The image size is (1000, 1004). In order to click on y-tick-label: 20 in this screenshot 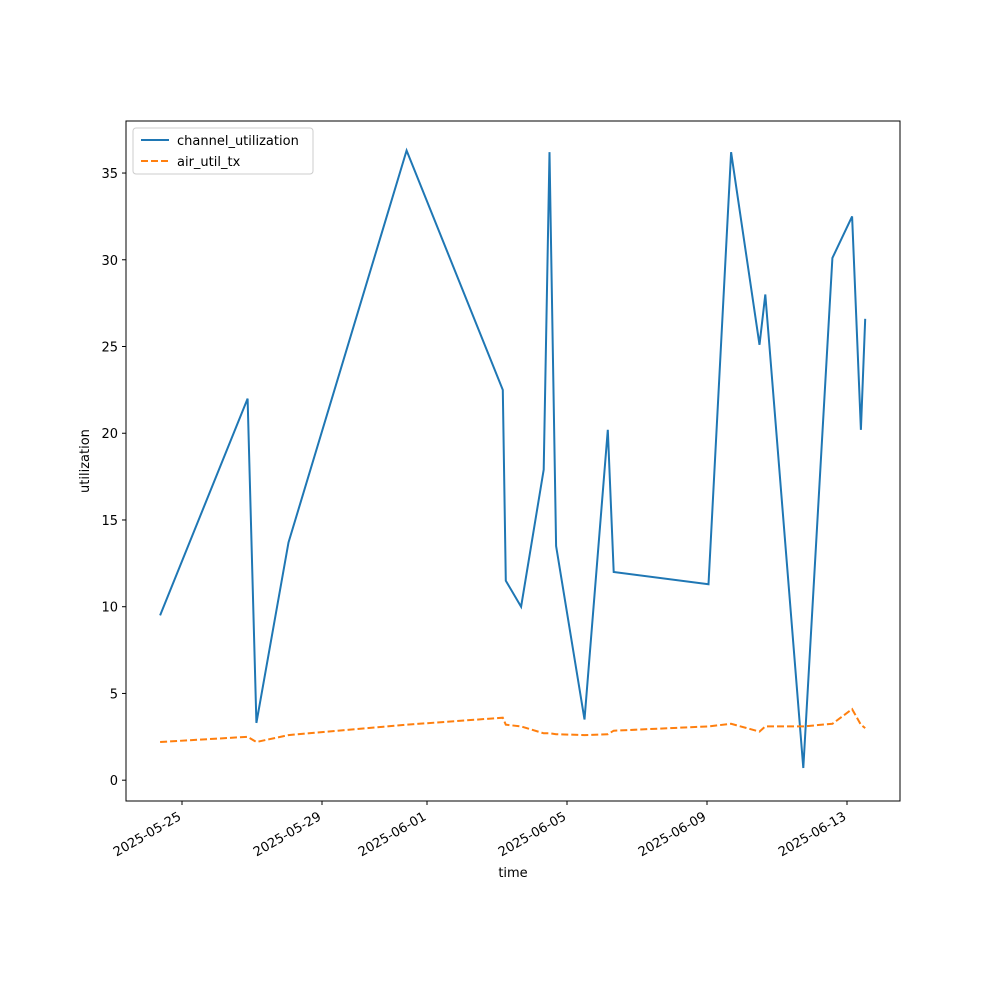, I will do `click(109, 434)`.